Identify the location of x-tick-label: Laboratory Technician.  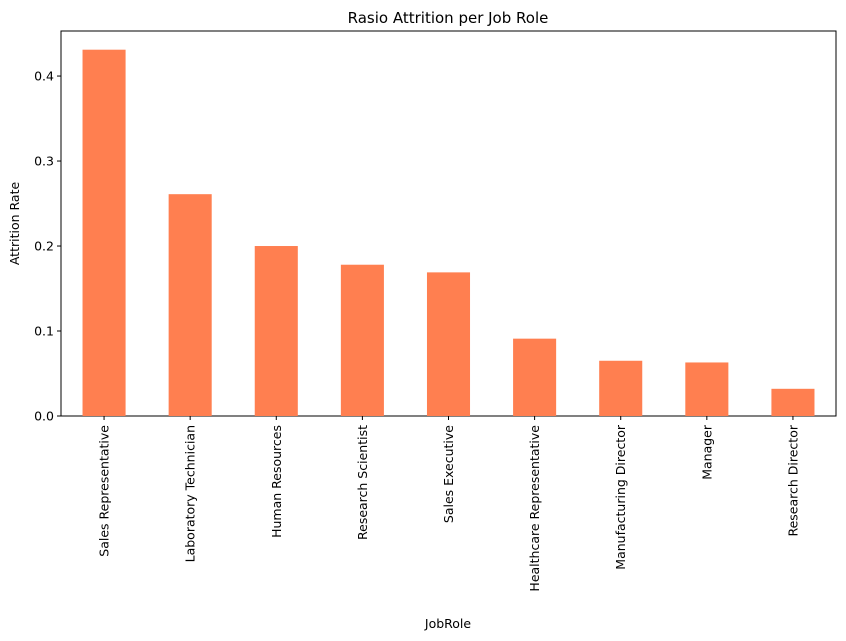
(190, 493).